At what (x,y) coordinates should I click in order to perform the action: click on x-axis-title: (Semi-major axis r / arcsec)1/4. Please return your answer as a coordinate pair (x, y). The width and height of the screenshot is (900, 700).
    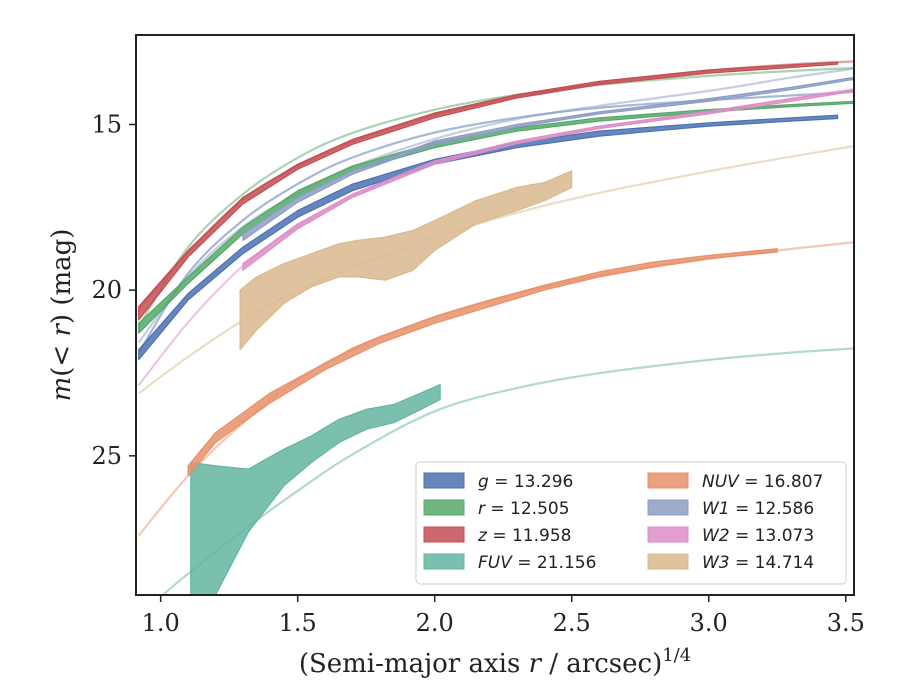
    Looking at the image, I should click on (495, 662).